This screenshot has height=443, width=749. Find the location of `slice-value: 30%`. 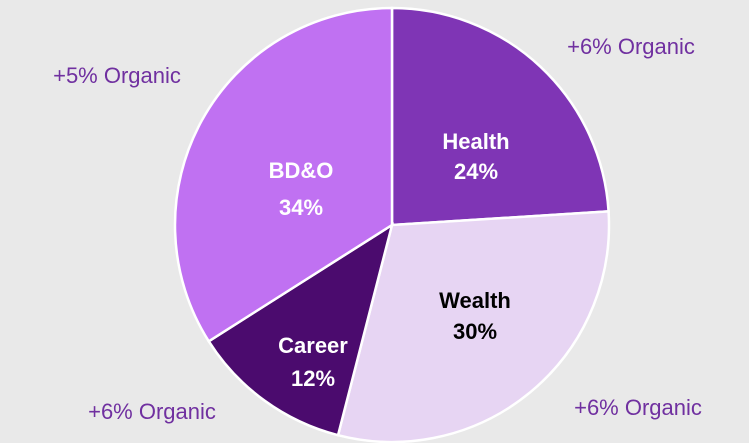

slice-value: 30% is located at coordinates (475, 331).